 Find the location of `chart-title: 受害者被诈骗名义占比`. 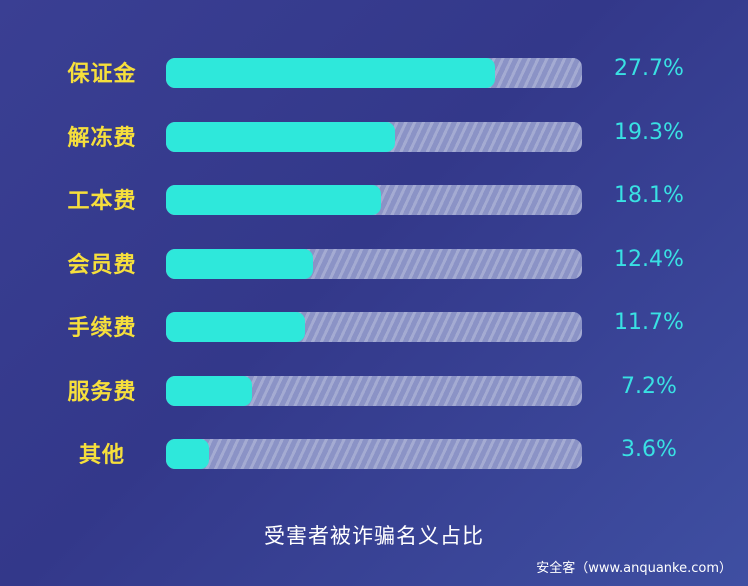

chart-title: 受害者被诈骗名义占比 is located at coordinates (374, 536).